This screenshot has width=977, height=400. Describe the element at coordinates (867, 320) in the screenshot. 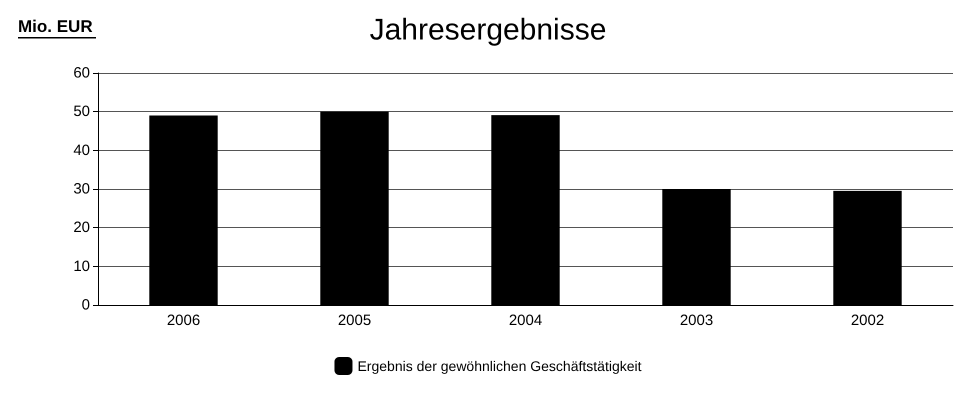

I see `x-tick-label: 2002` at that location.